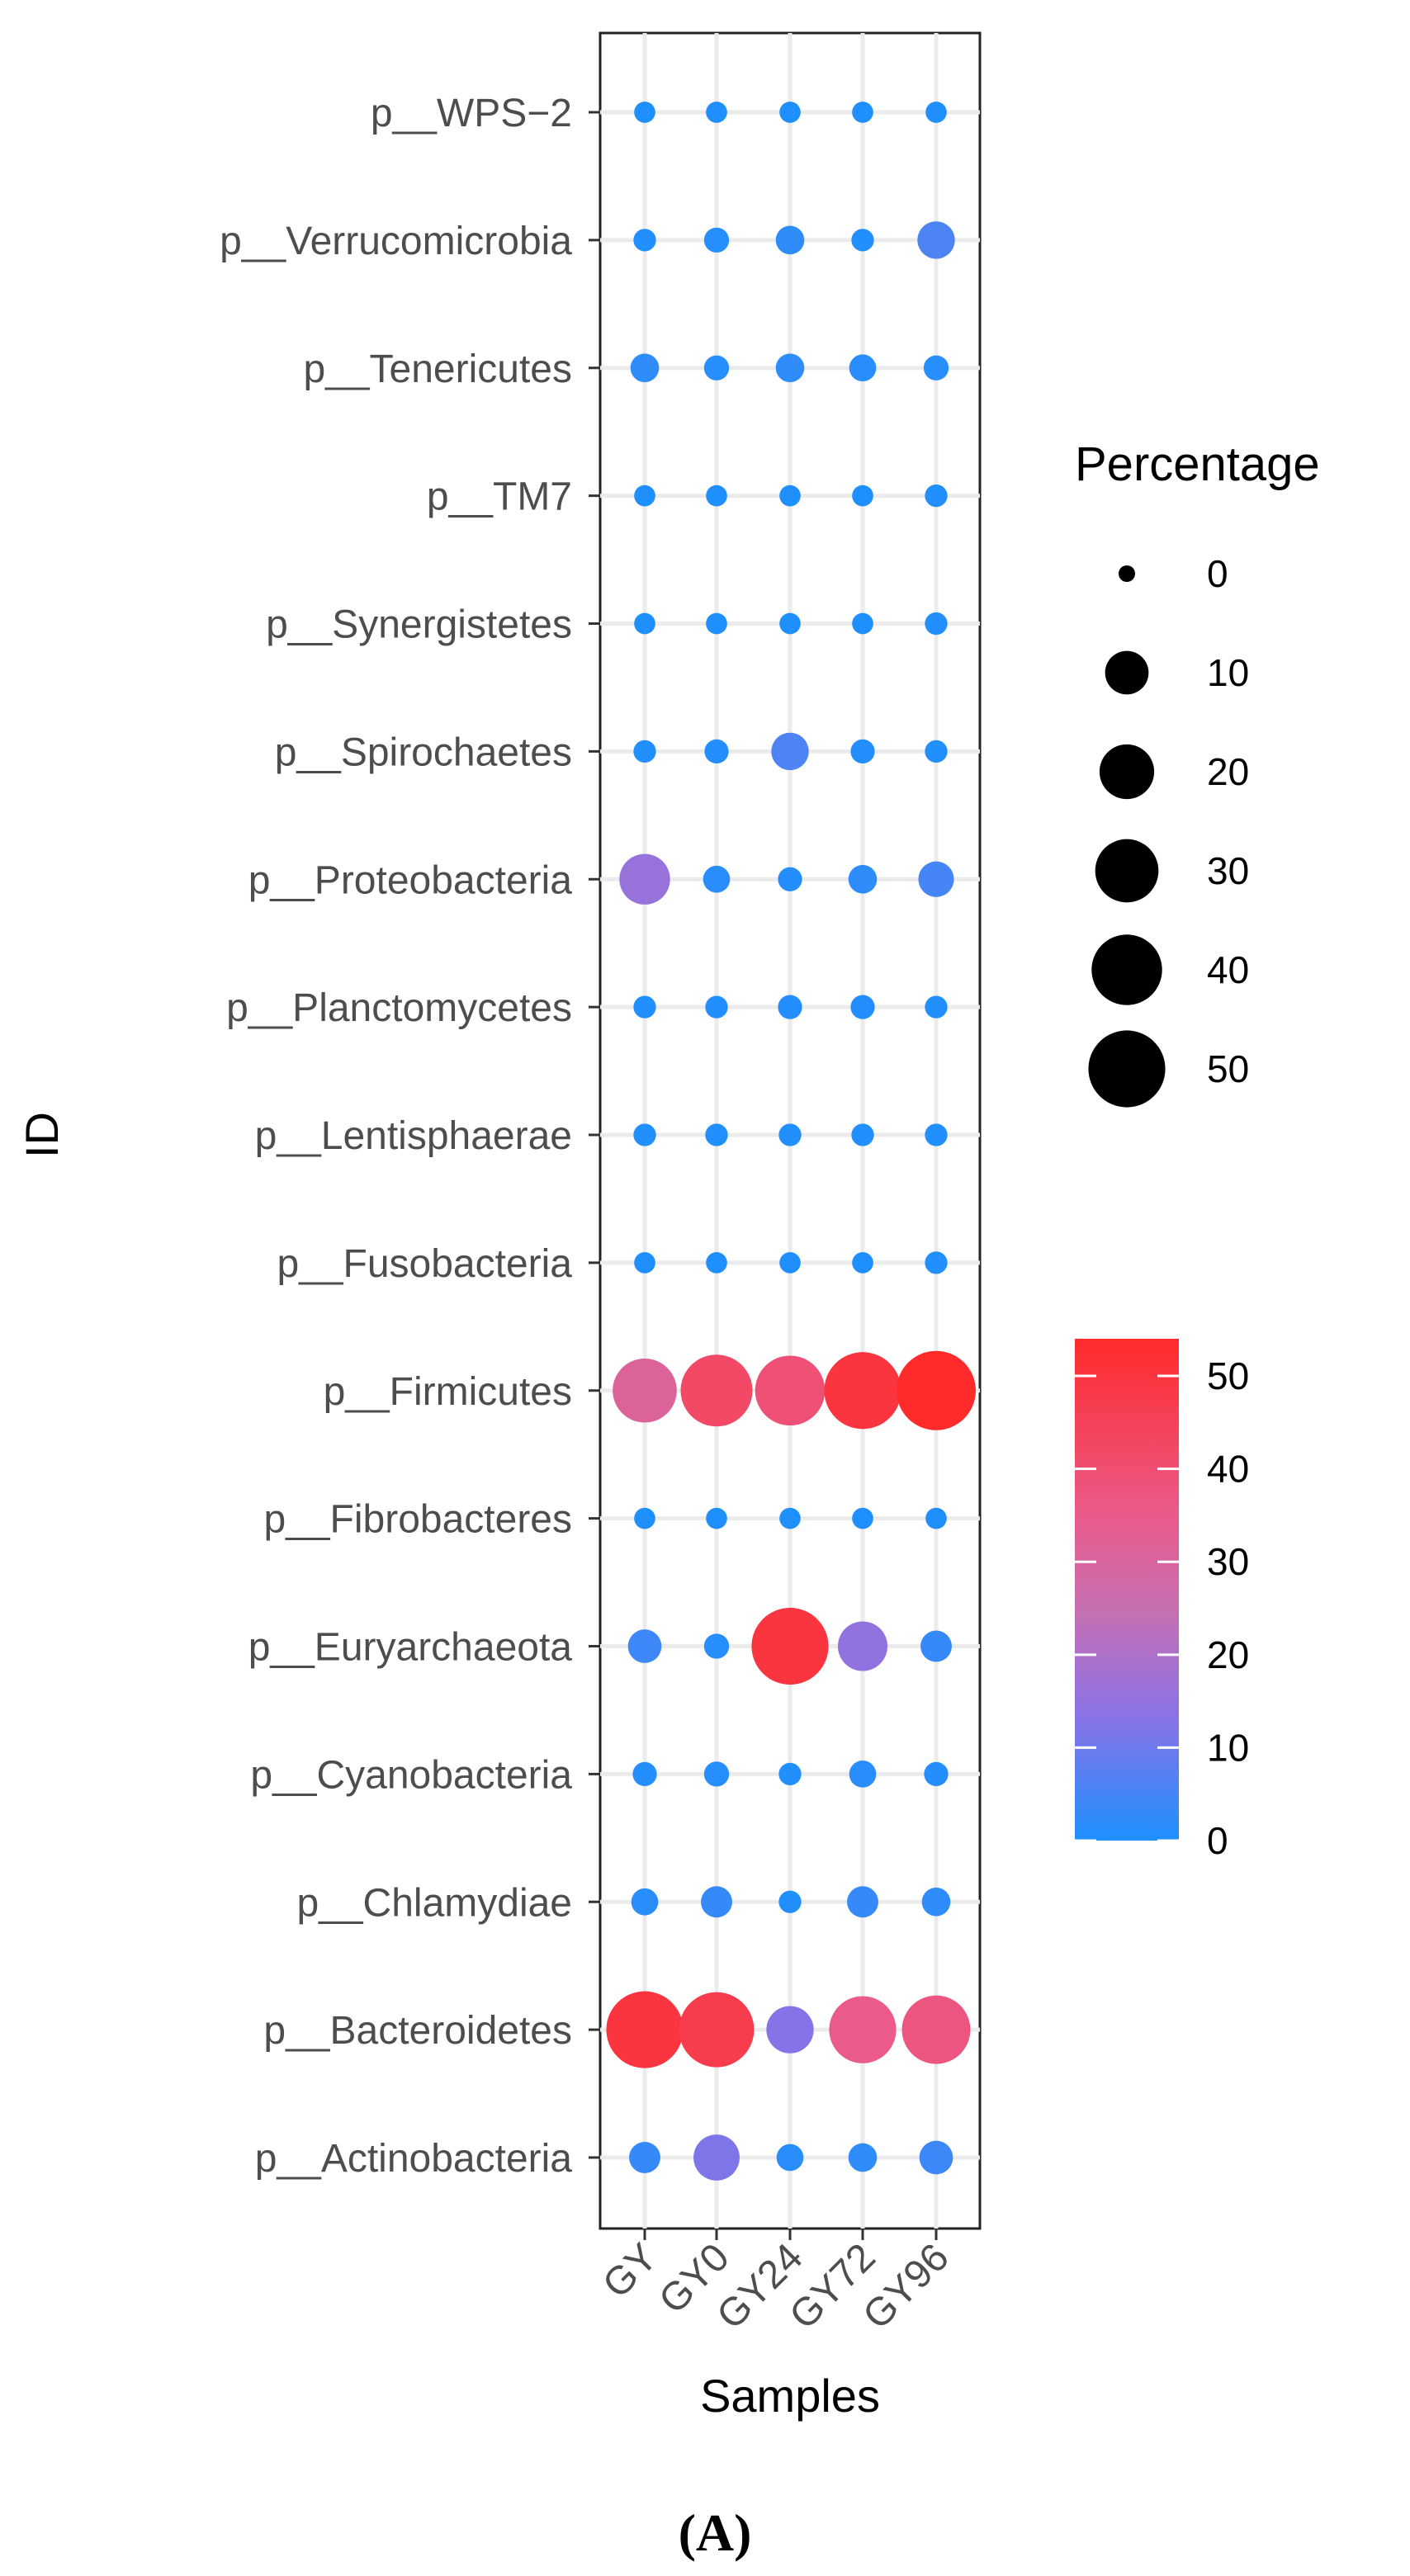  Describe the element at coordinates (1127, 1590) in the screenshot. I see `color-bar` at that location.